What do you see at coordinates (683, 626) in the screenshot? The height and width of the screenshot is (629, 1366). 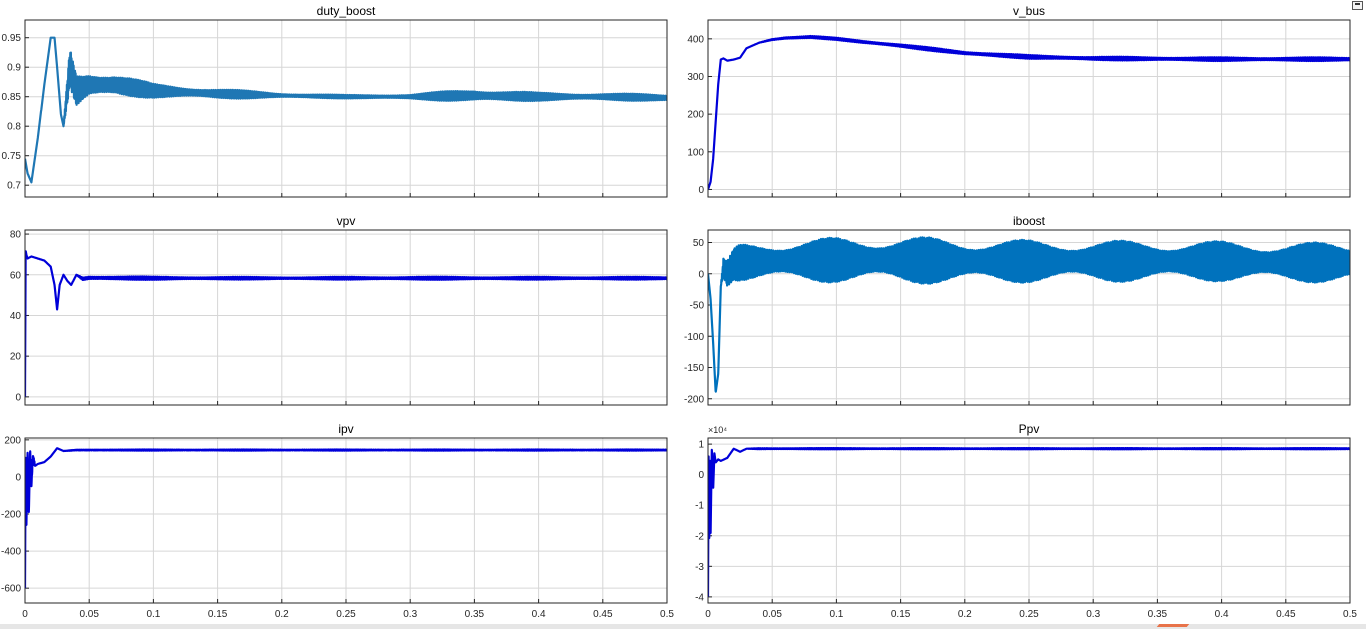 I see `bottom-scrollbar` at bounding box center [683, 626].